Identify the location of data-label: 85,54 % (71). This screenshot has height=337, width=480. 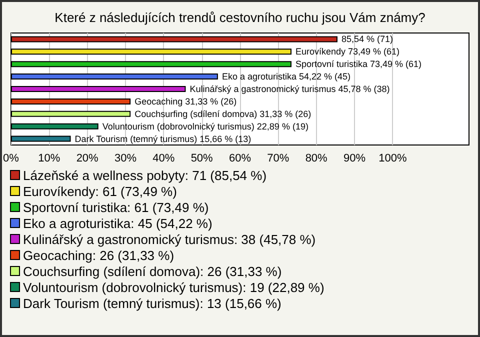
(367, 39).